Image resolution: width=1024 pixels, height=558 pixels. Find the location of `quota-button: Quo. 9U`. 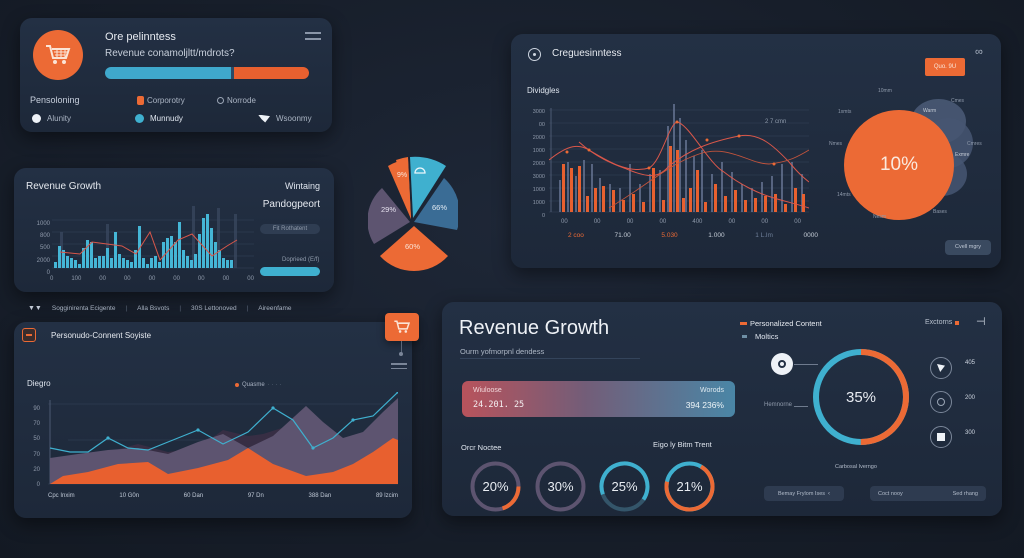

quota-button: Quo. 9U is located at coordinates (945, 67).